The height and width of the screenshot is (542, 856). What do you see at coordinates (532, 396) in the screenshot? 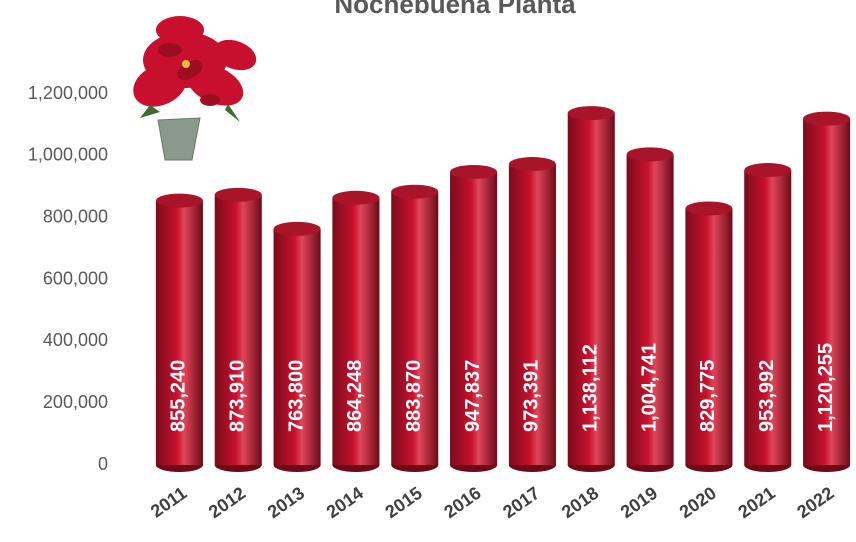
I see `value-label: 973,391` at bounding box center [532, 396].